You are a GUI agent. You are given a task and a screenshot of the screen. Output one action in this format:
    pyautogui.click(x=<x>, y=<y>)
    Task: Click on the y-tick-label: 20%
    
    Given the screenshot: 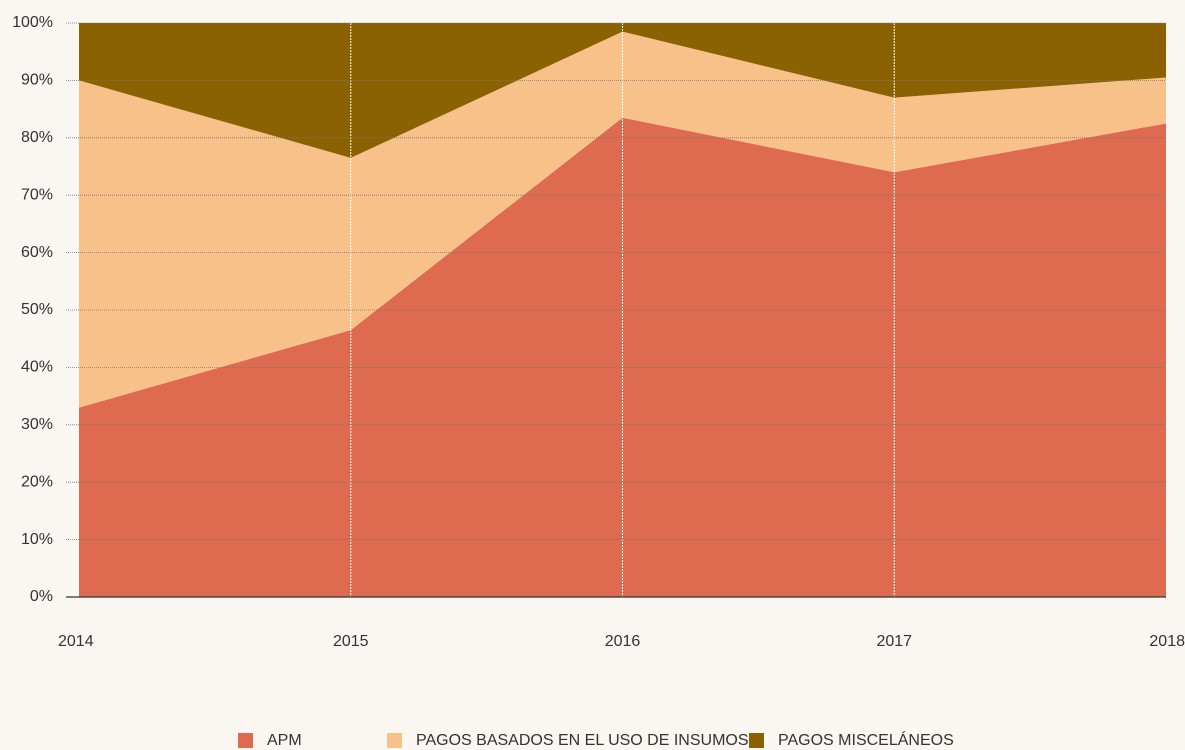 What is the action you would take?
    pyautogui.click(x=37, y=481)
    